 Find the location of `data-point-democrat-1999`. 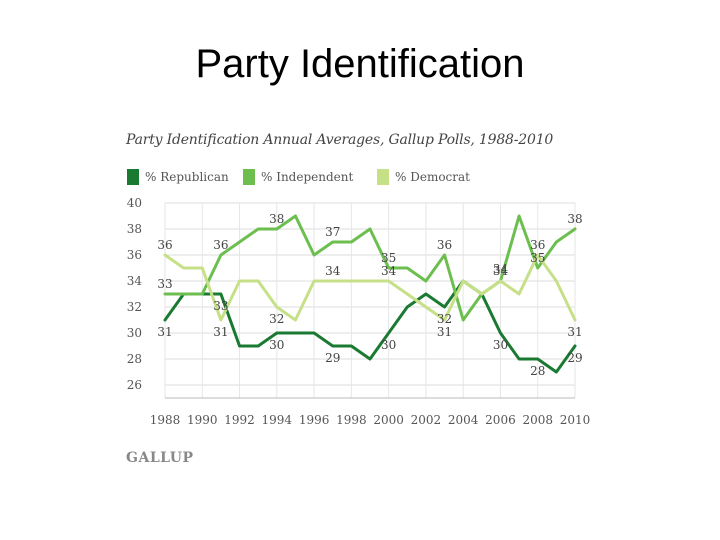

data-point-democrat-1999 is located at coordinates (370, 281).